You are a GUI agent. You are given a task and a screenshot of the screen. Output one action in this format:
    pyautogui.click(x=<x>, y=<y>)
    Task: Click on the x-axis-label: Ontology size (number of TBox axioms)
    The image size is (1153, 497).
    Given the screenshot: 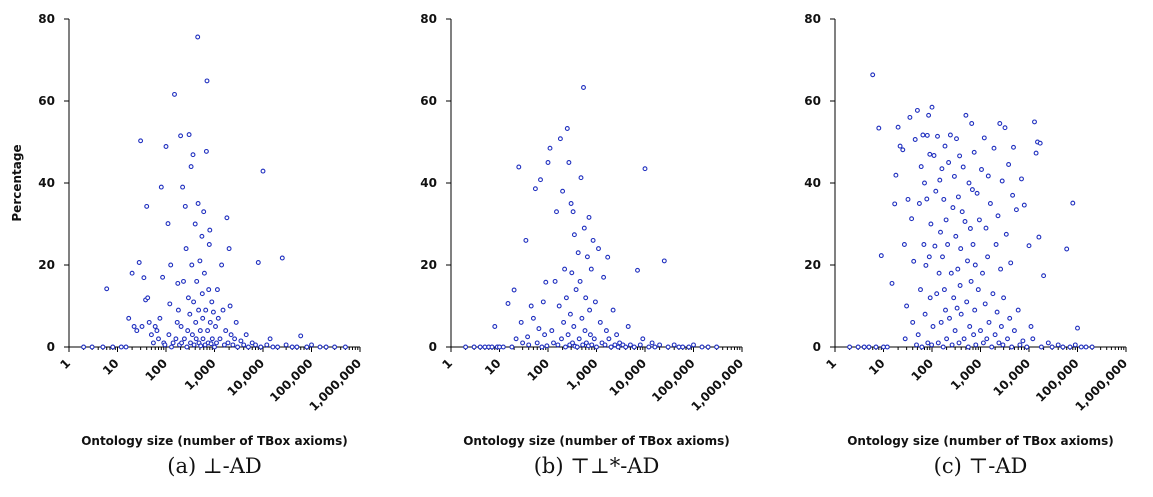 What is the action you would take?
    pyautogui.click(x=214, y=441)
    